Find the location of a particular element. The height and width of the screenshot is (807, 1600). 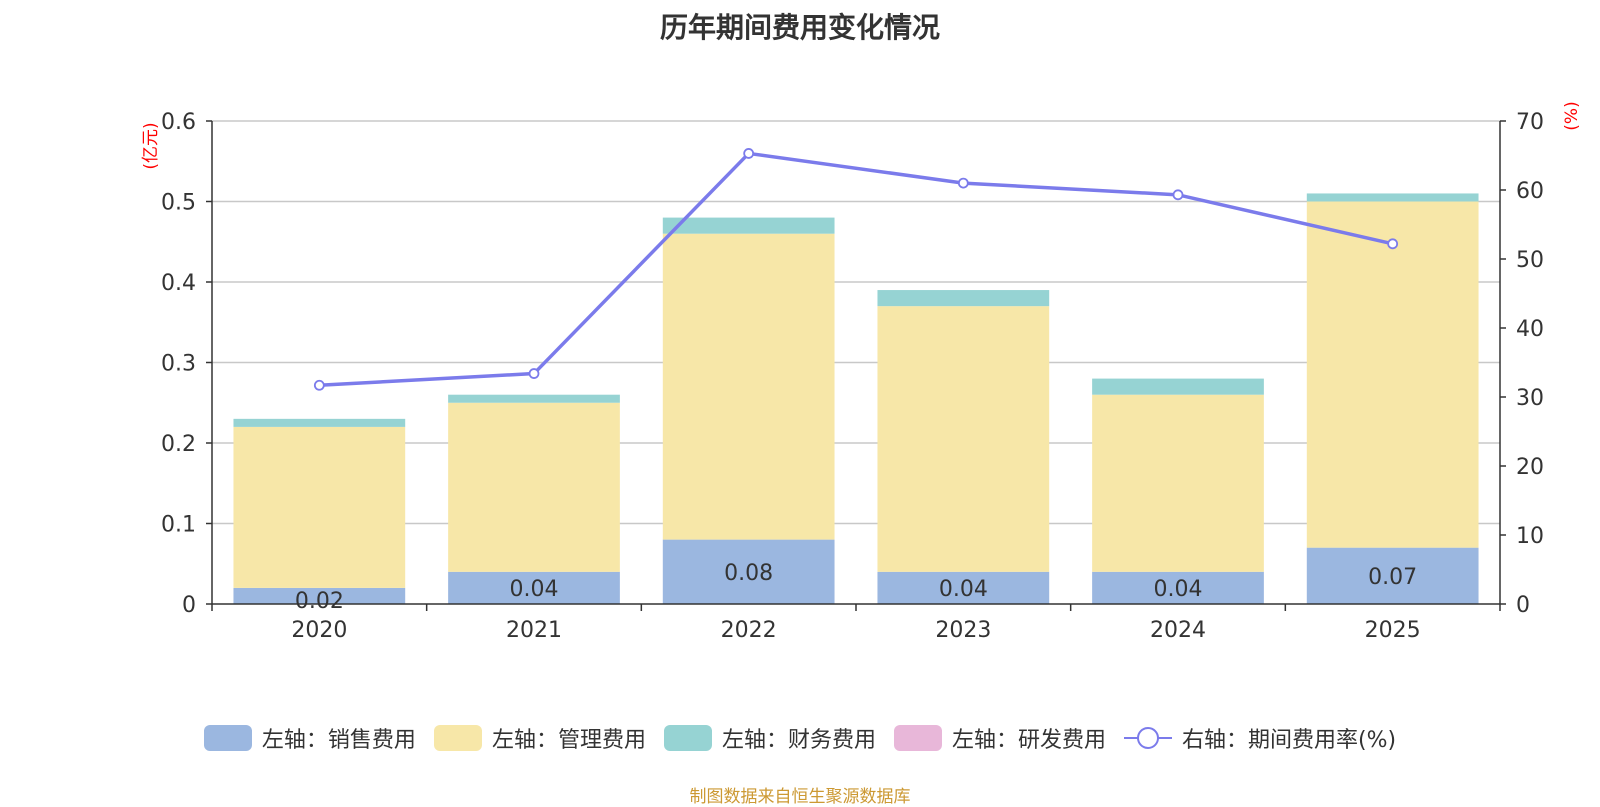

legend-swatch-finance is located at coordinates (687, 738).